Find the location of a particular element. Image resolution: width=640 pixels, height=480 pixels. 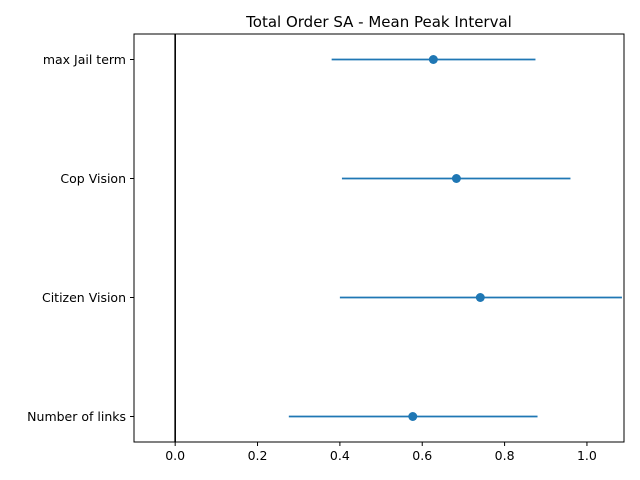

x-tick-label: 0.8 is located at coordinates (505, 455).